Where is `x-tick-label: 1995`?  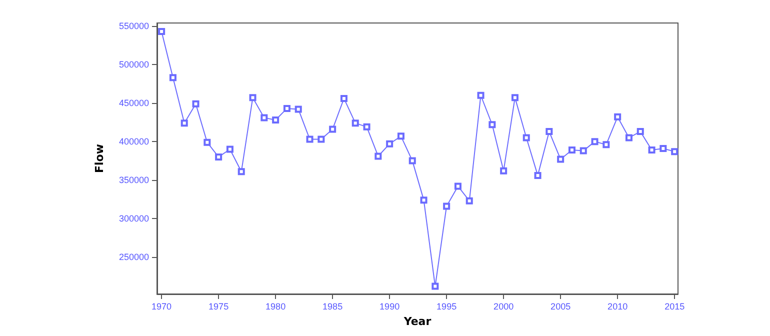 x-tick-label: 1995 is located at coordinates (446, 307).